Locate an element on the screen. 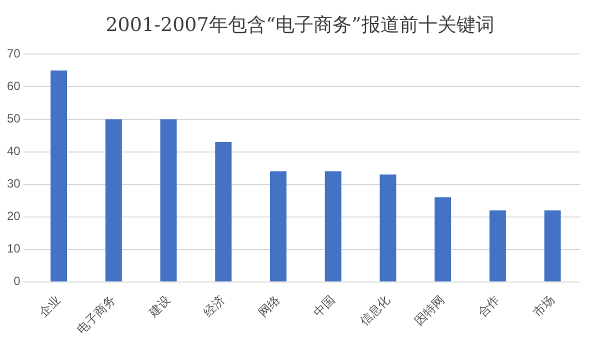  y-tick-label: 20 is located at coordinates (13, 216).